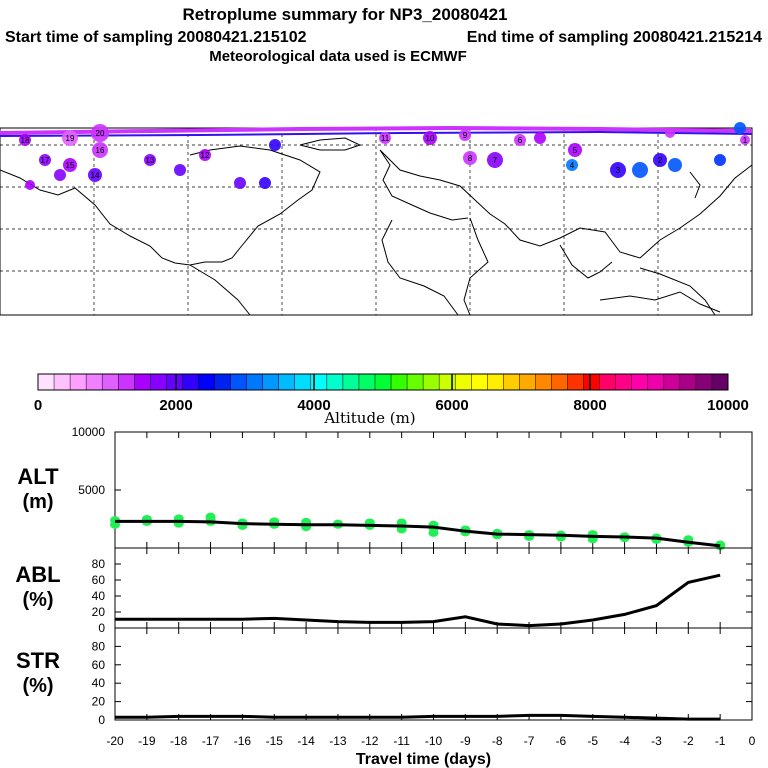 The height and width of the screenshot is (768, 768). I want to click on plume-cluster-number: 12, so click(205, 155).